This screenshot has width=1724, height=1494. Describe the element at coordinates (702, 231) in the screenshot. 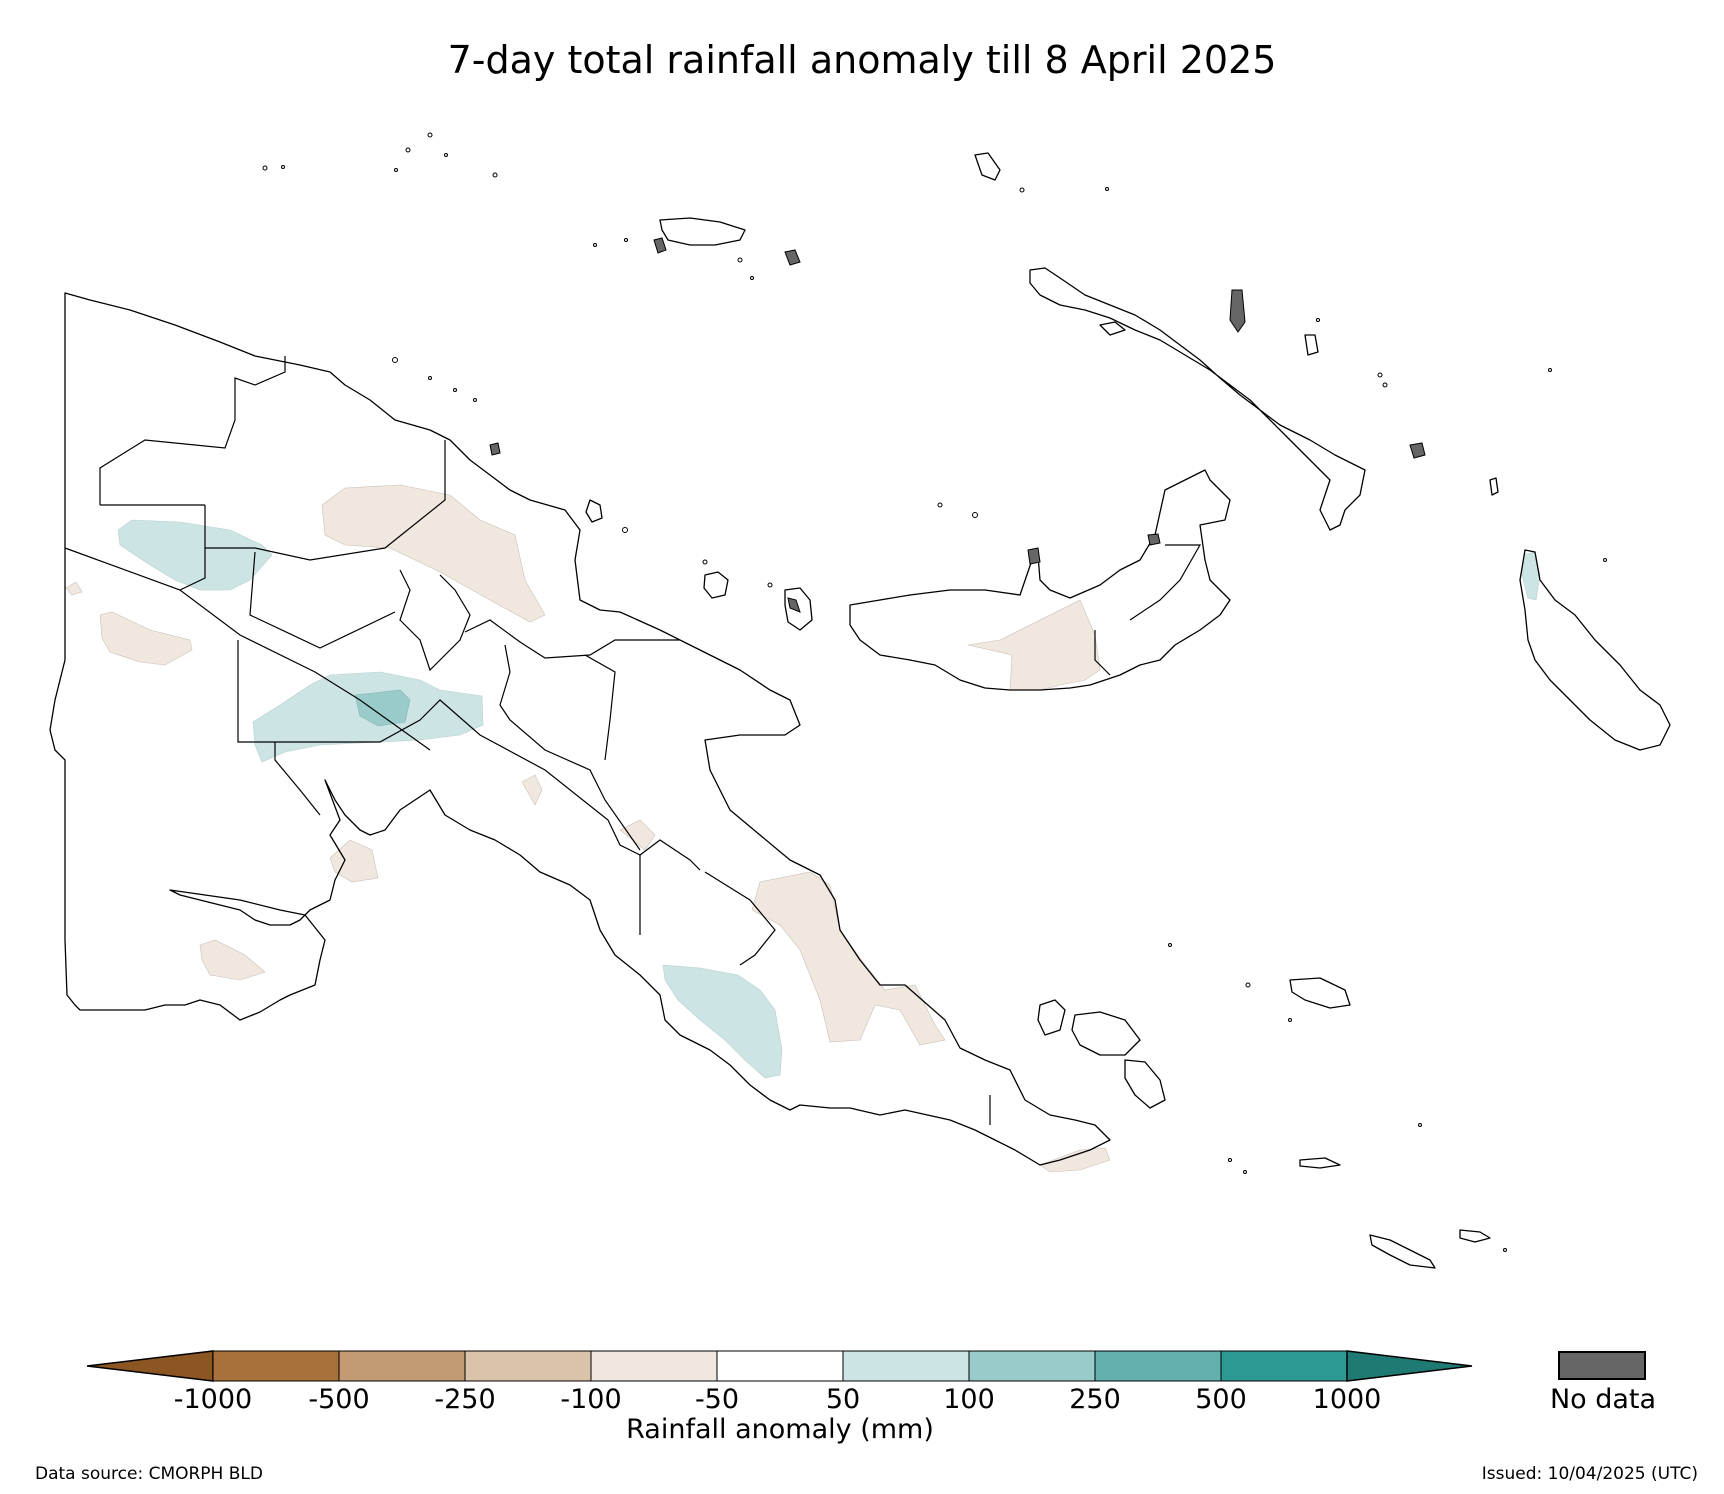

I see `manus-coastline` at that location.